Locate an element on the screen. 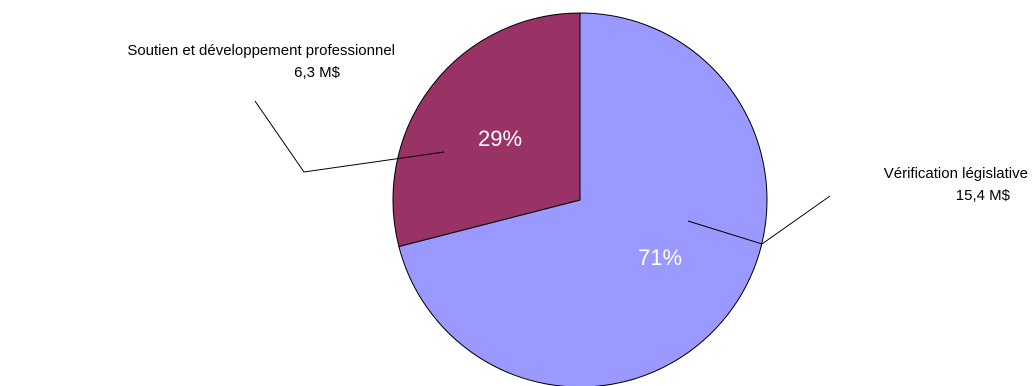  callout-amount-verification: 15,4 M$ is located at coordinates (983, 195).